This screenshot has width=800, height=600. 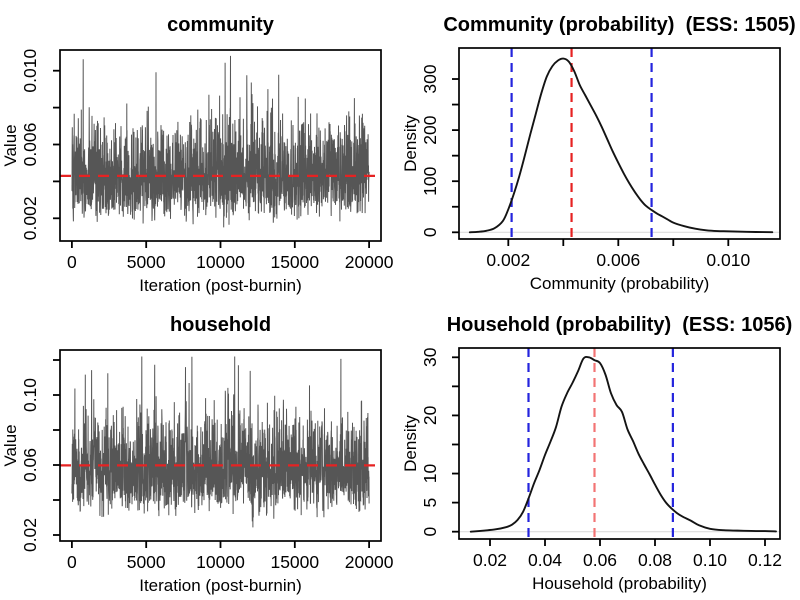 I want to click on y-tick-label: 5, so click(x=430, y=503).